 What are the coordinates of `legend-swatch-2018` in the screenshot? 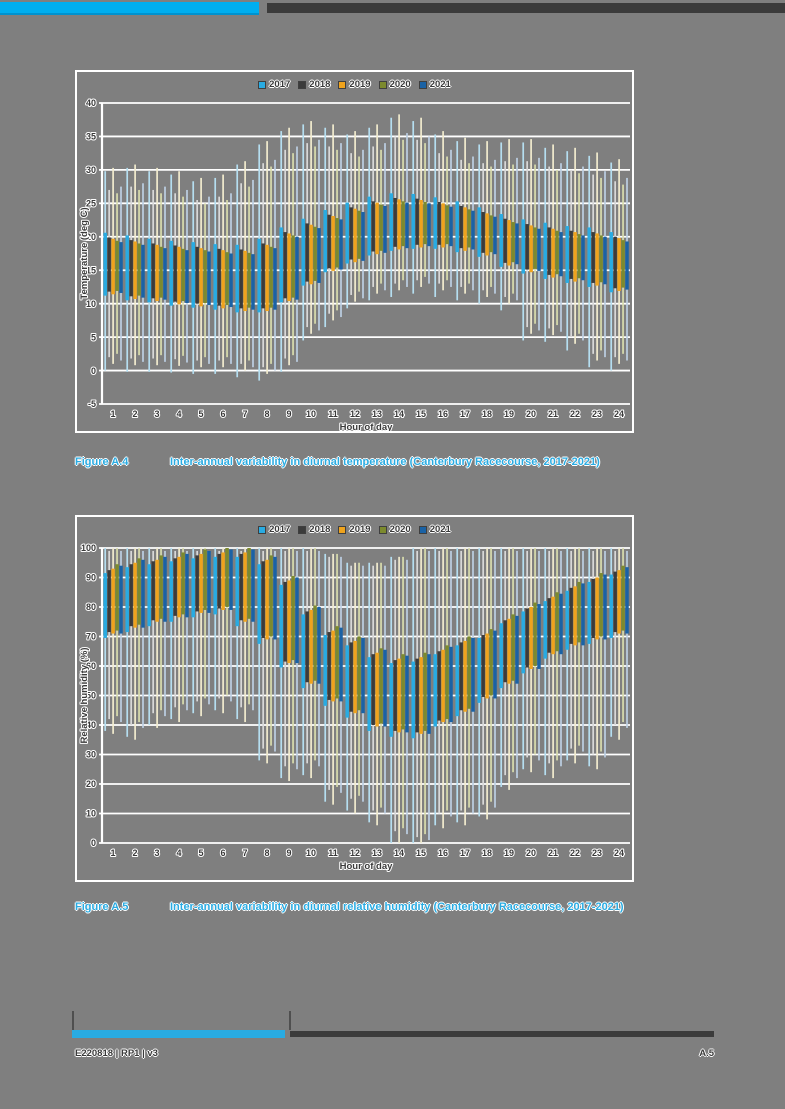 It's located at (302, 84).